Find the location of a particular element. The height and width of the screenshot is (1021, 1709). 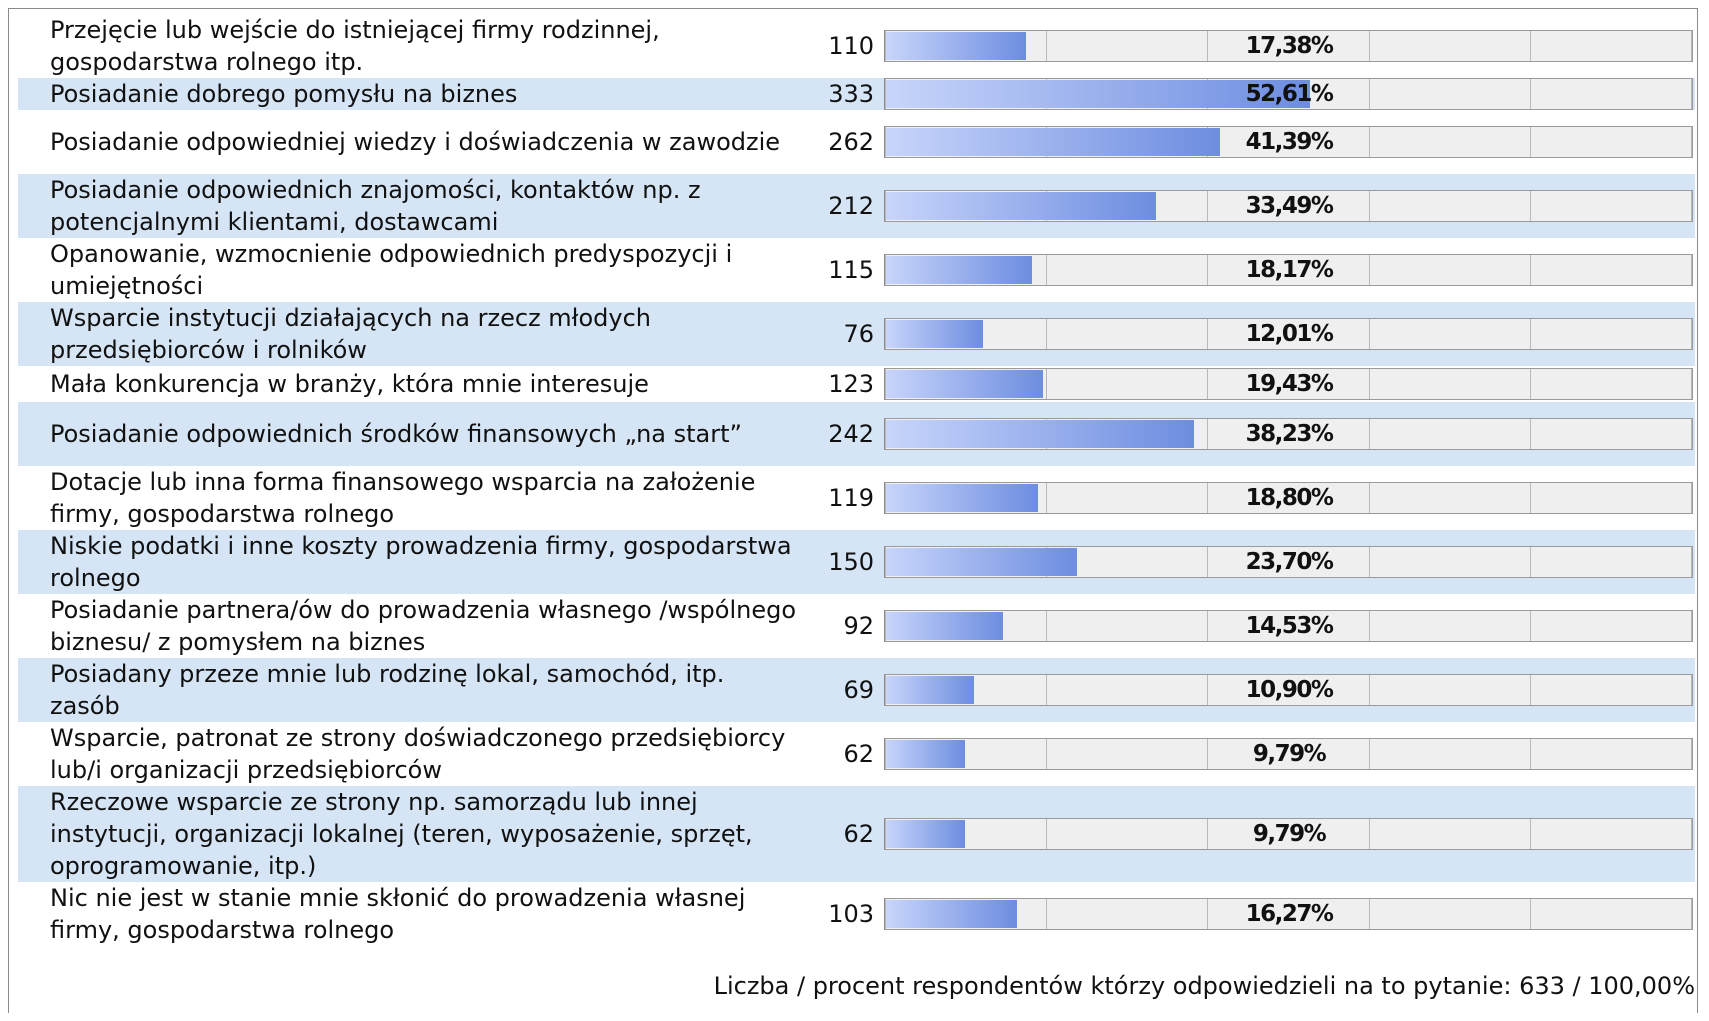

value-label: 33,49% is located at coordinates (1289, 206).